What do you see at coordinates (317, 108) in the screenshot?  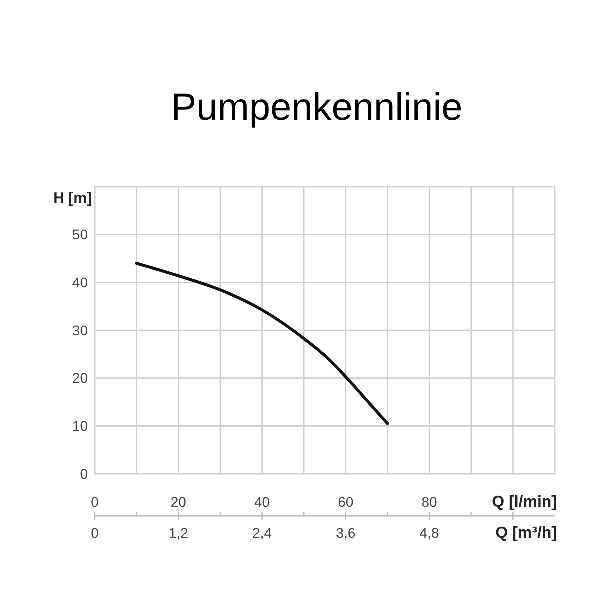 I see `chart-title: Pumpenkennlinie` at bounding box center [317, 108].